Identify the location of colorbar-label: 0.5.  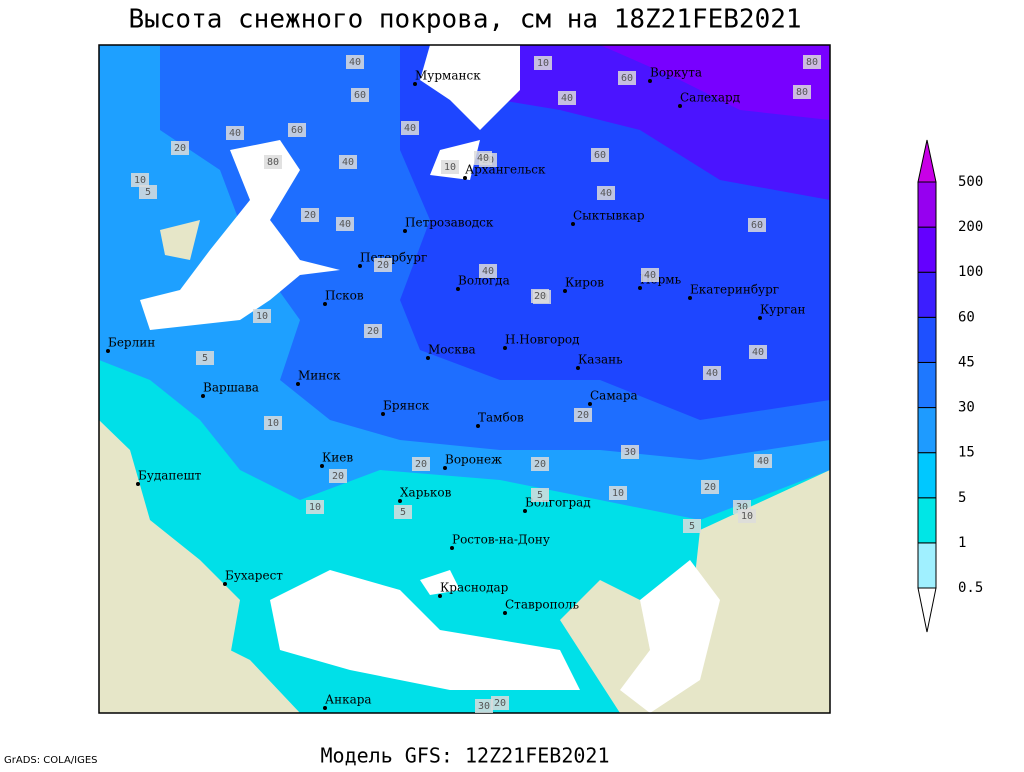
(970, 588).